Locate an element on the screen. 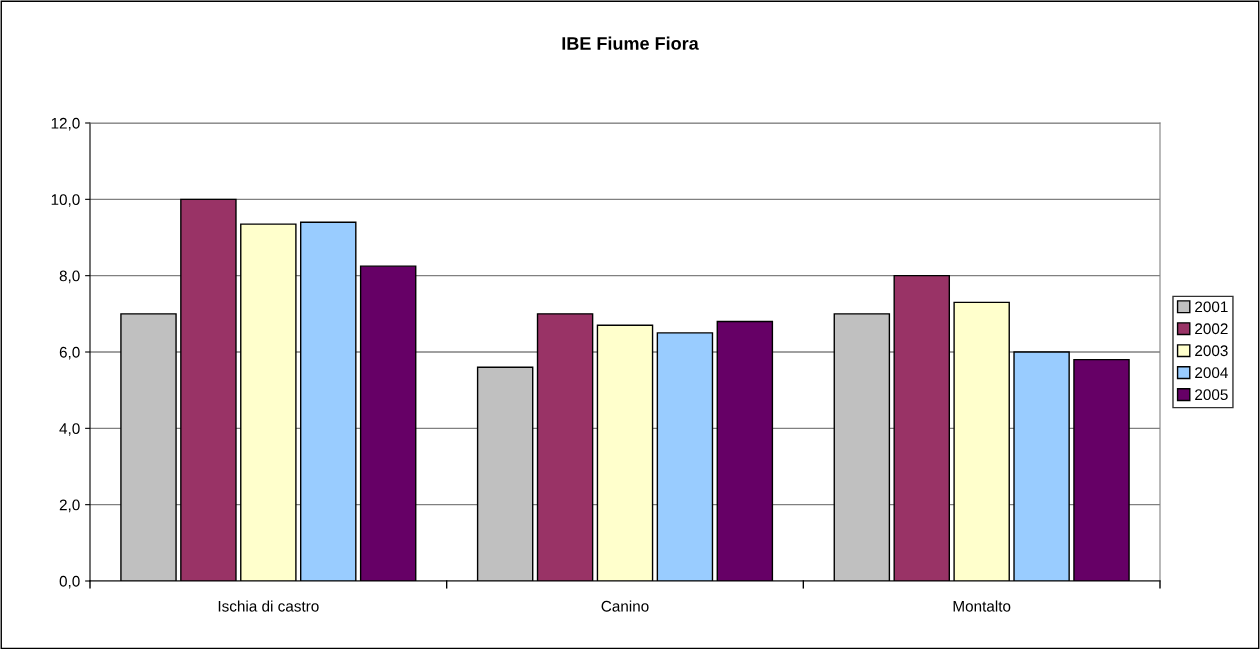 The width and height of the screenshot is (1260, 649). legend-label: 2005 is located at coordinates (1211, 395).